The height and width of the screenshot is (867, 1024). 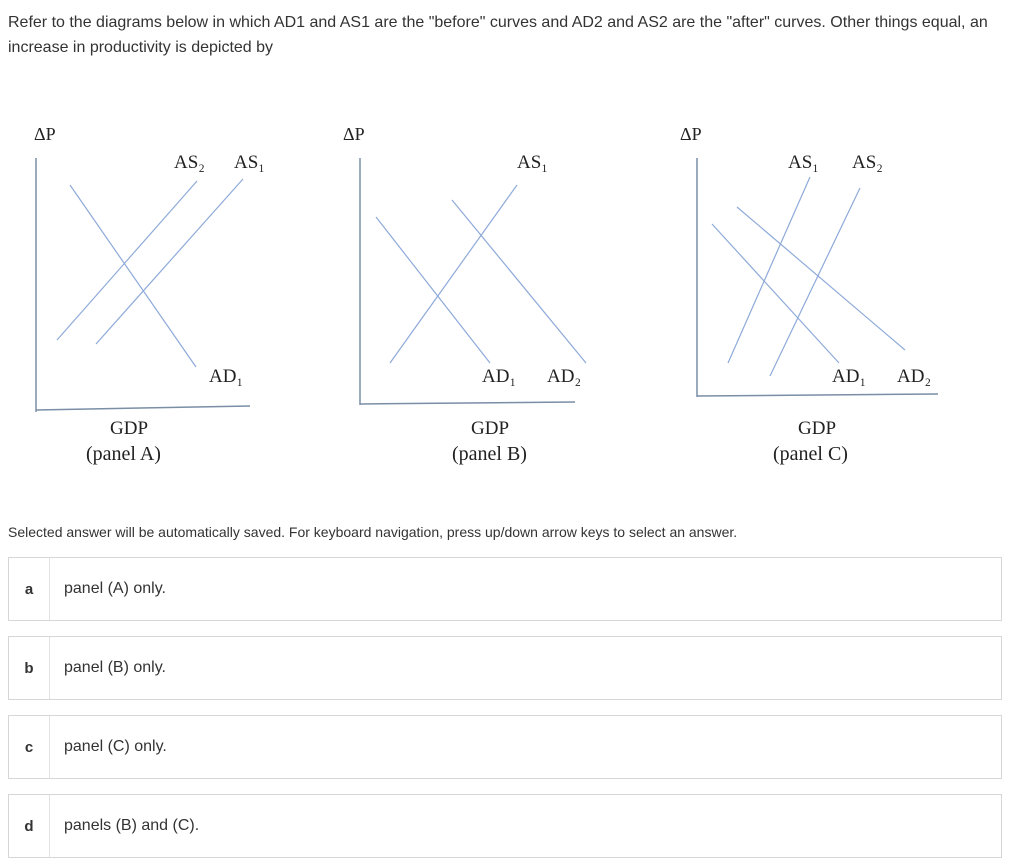 What do you see at coordinates (769, 270) in the screenshot?
I see `panel-c-as1-curve` at bounding box center [769, 270].